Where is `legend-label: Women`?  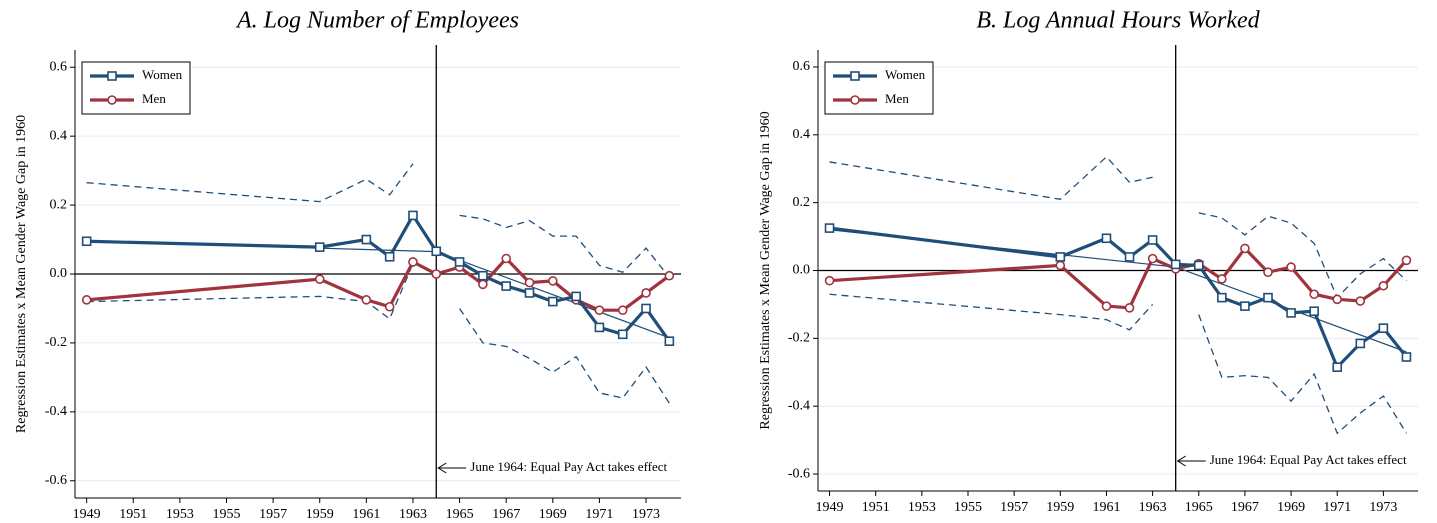
legend-label: Women is located at coordinates (905, 74).